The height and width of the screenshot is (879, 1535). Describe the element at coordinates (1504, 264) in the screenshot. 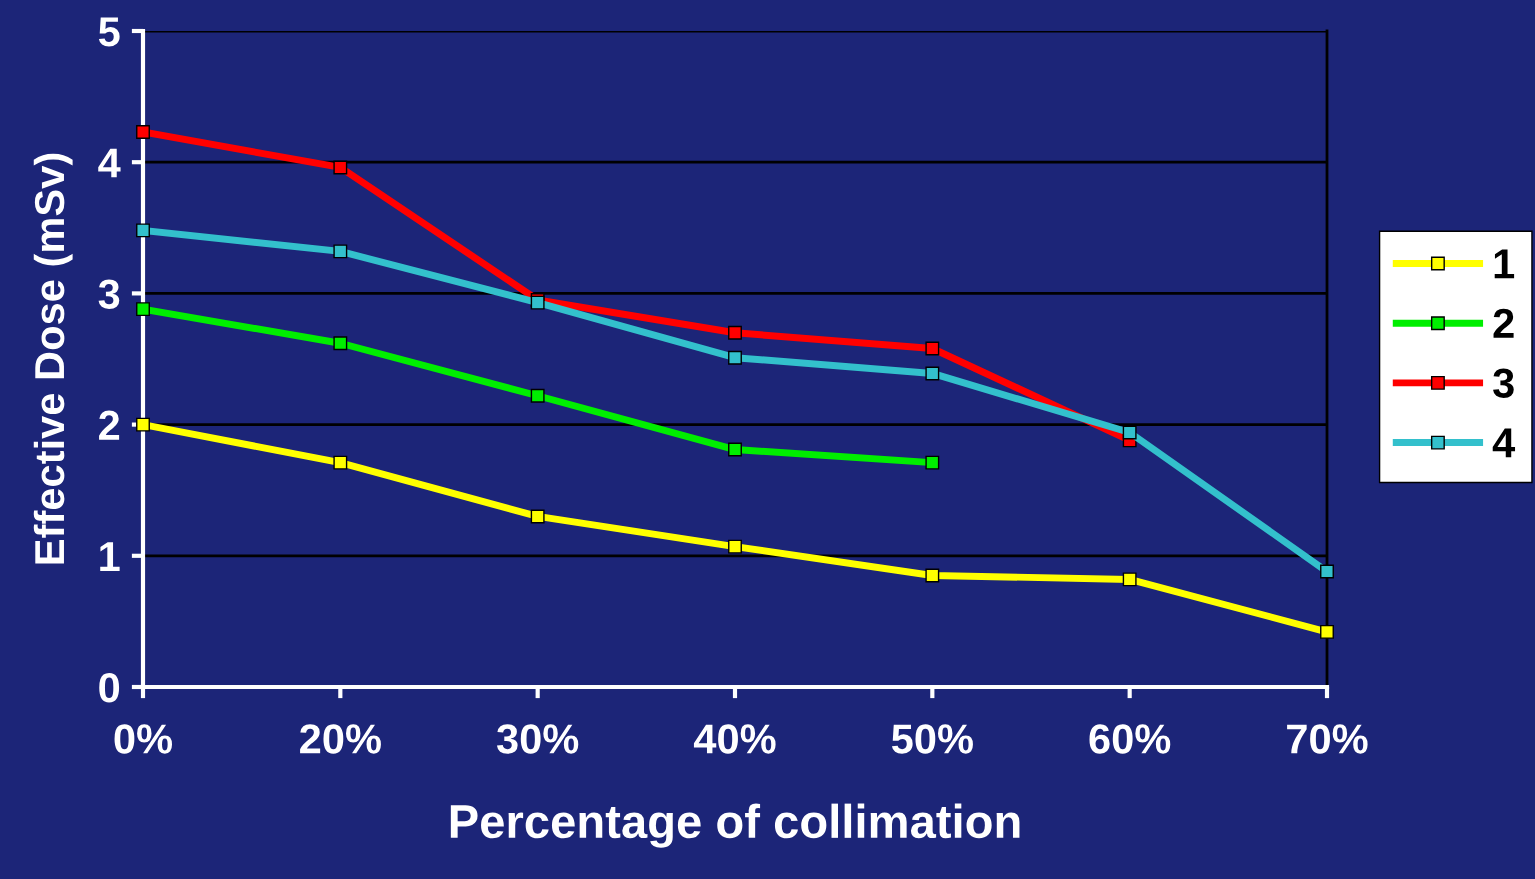

I see `legend-label: 1` at that location.